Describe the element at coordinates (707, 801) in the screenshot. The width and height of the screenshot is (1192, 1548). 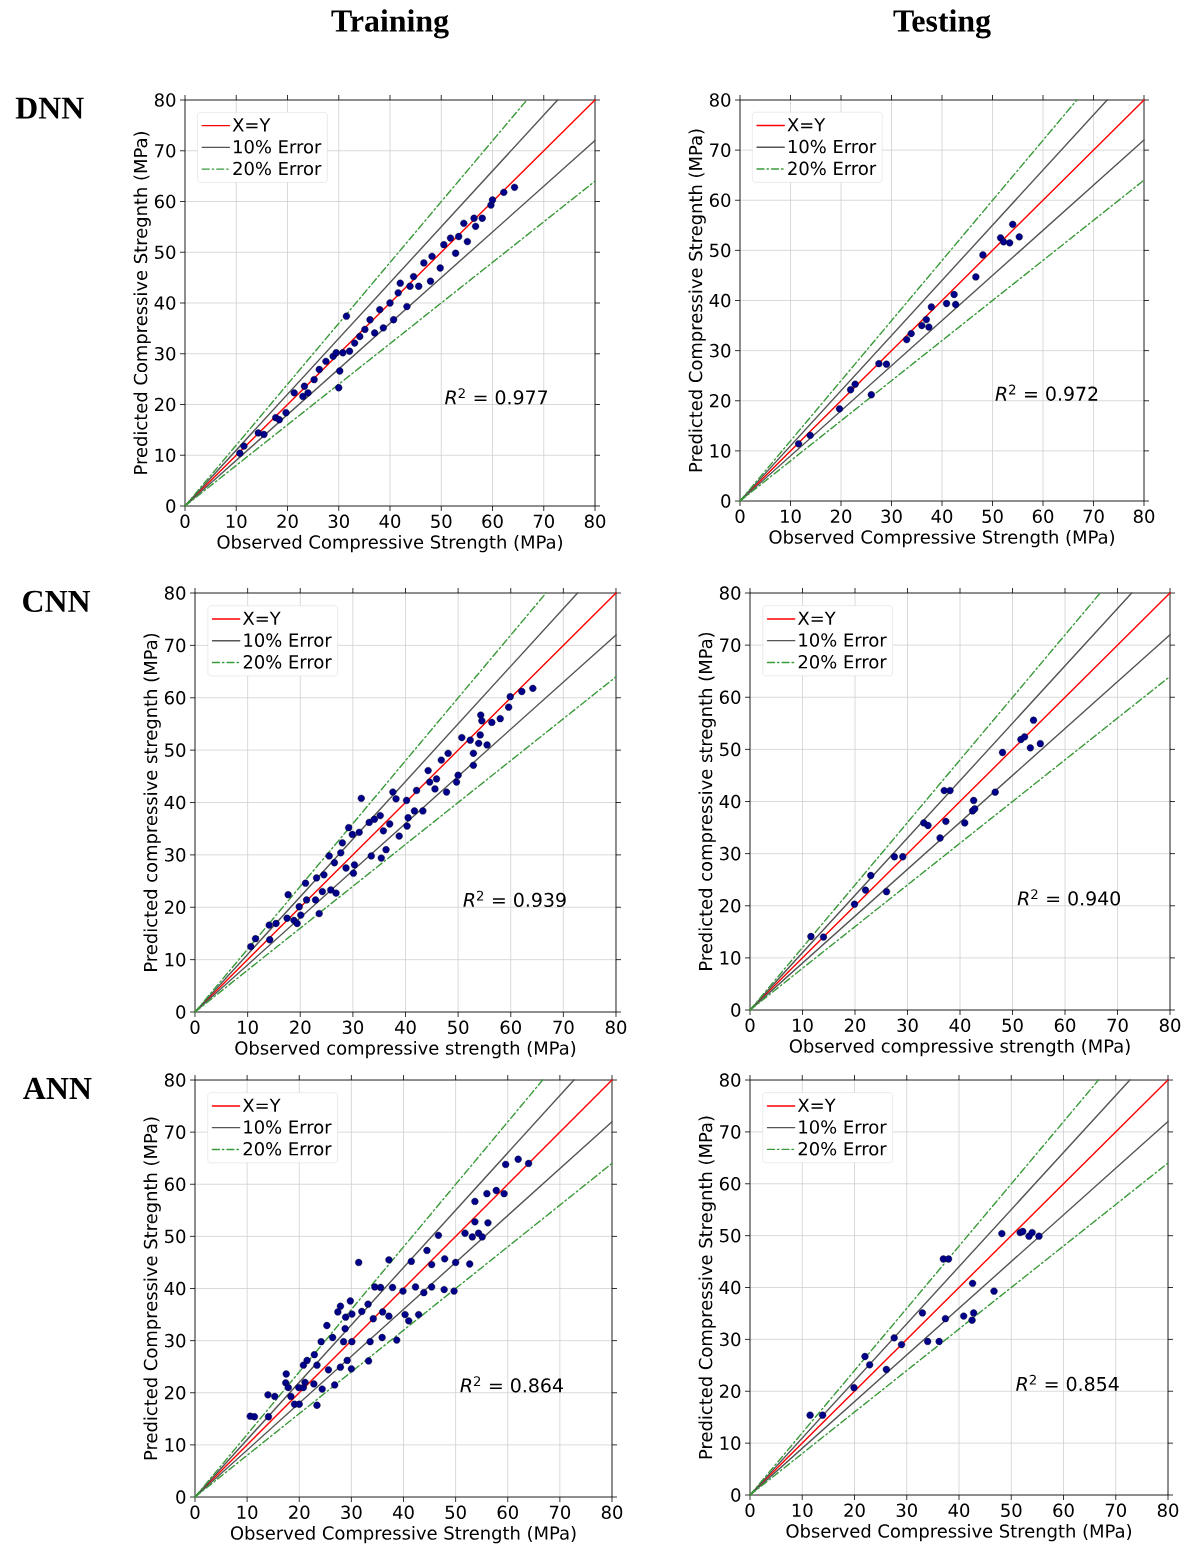
I see `y-axis-title: Predicted compressive stregnth (MPa)` at that location.